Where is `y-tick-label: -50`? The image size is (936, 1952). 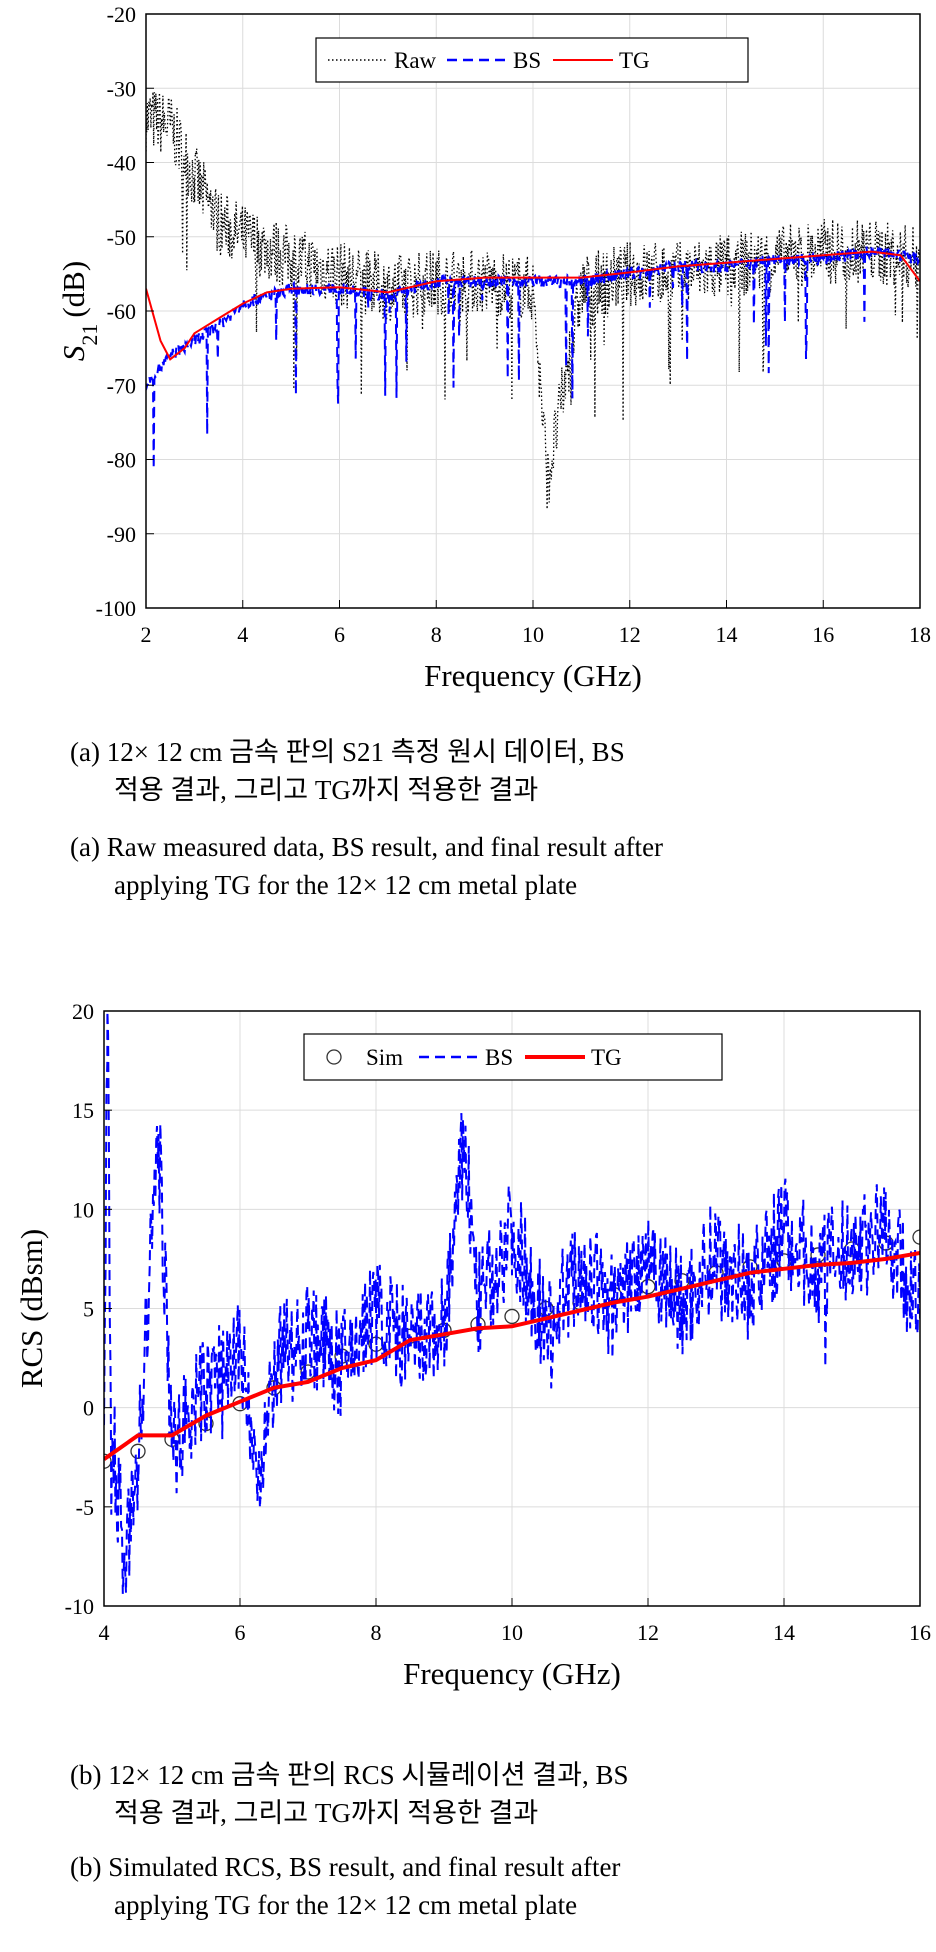
y-tick-label: -50 is located at coordinates (121, 237).